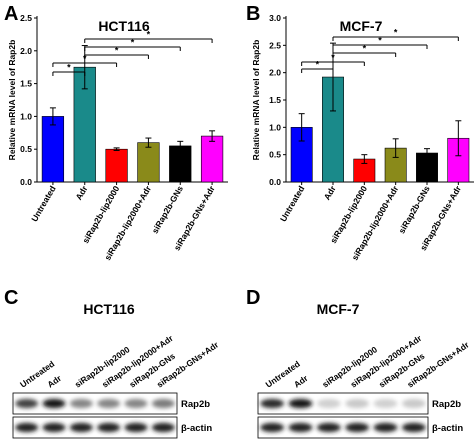  I want to click on y-tick-label: 3.0, so click(275, 18).